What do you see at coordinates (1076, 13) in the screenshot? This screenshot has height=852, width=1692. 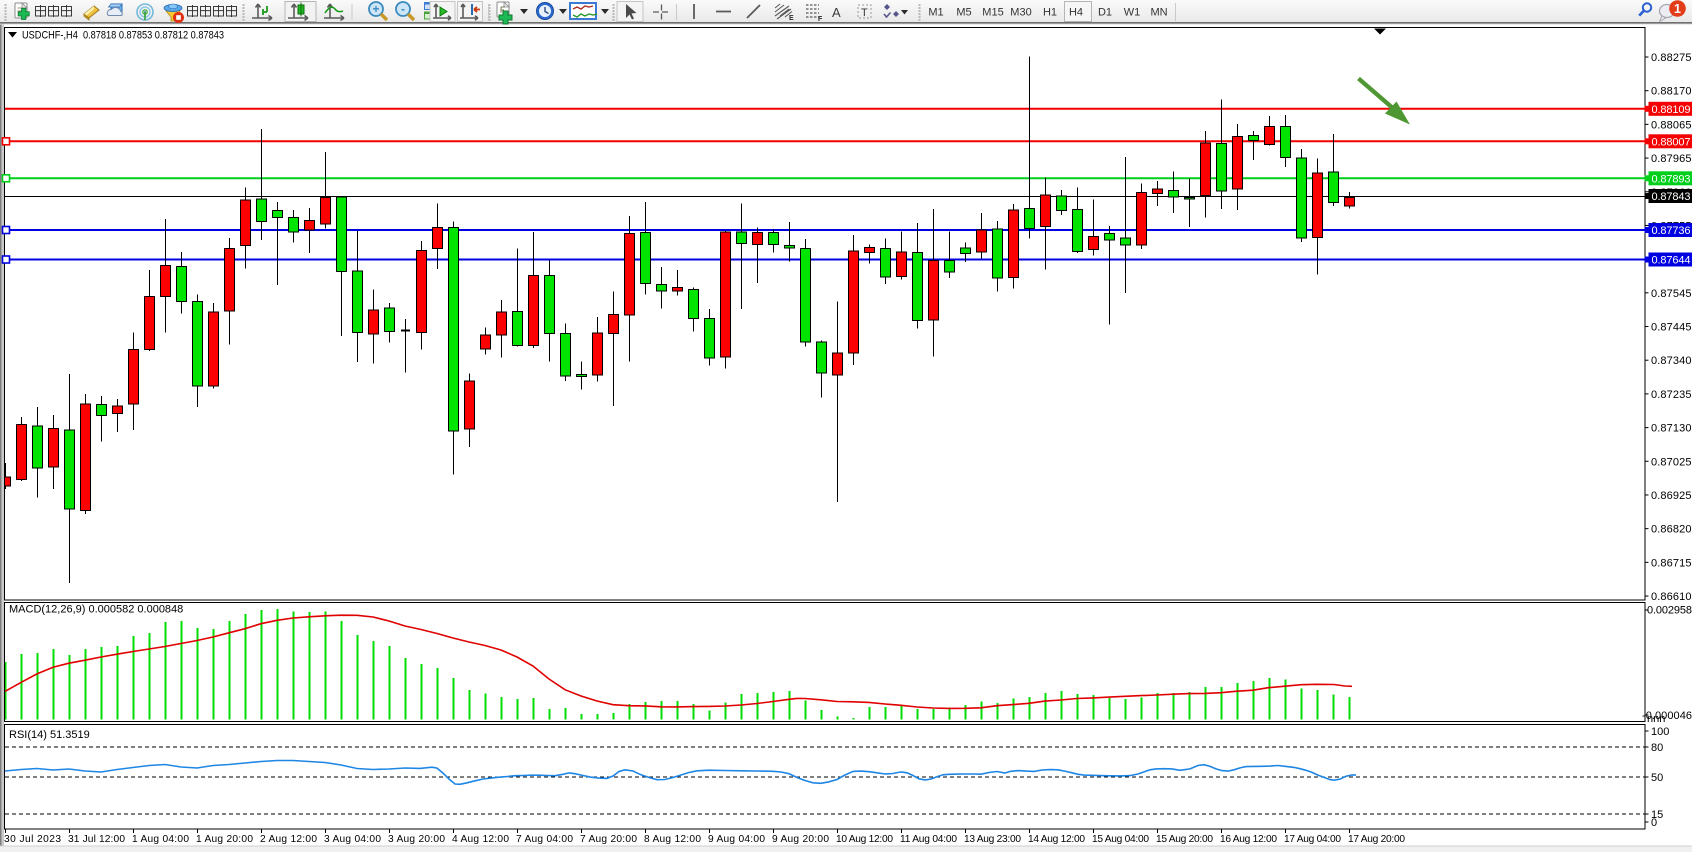 I see `svg-text: H4` at bounding box center [1076, 13].